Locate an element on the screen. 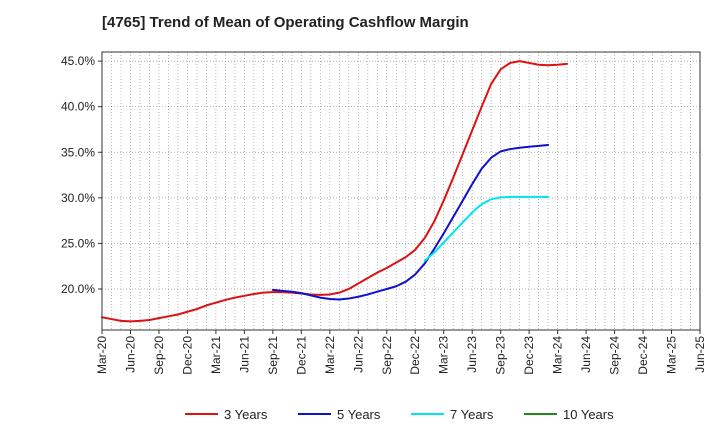 Image resolution: width=720 pixels, height=440 pixels. x-tick-label: Sep-20 is located at coordinates (159, 355).